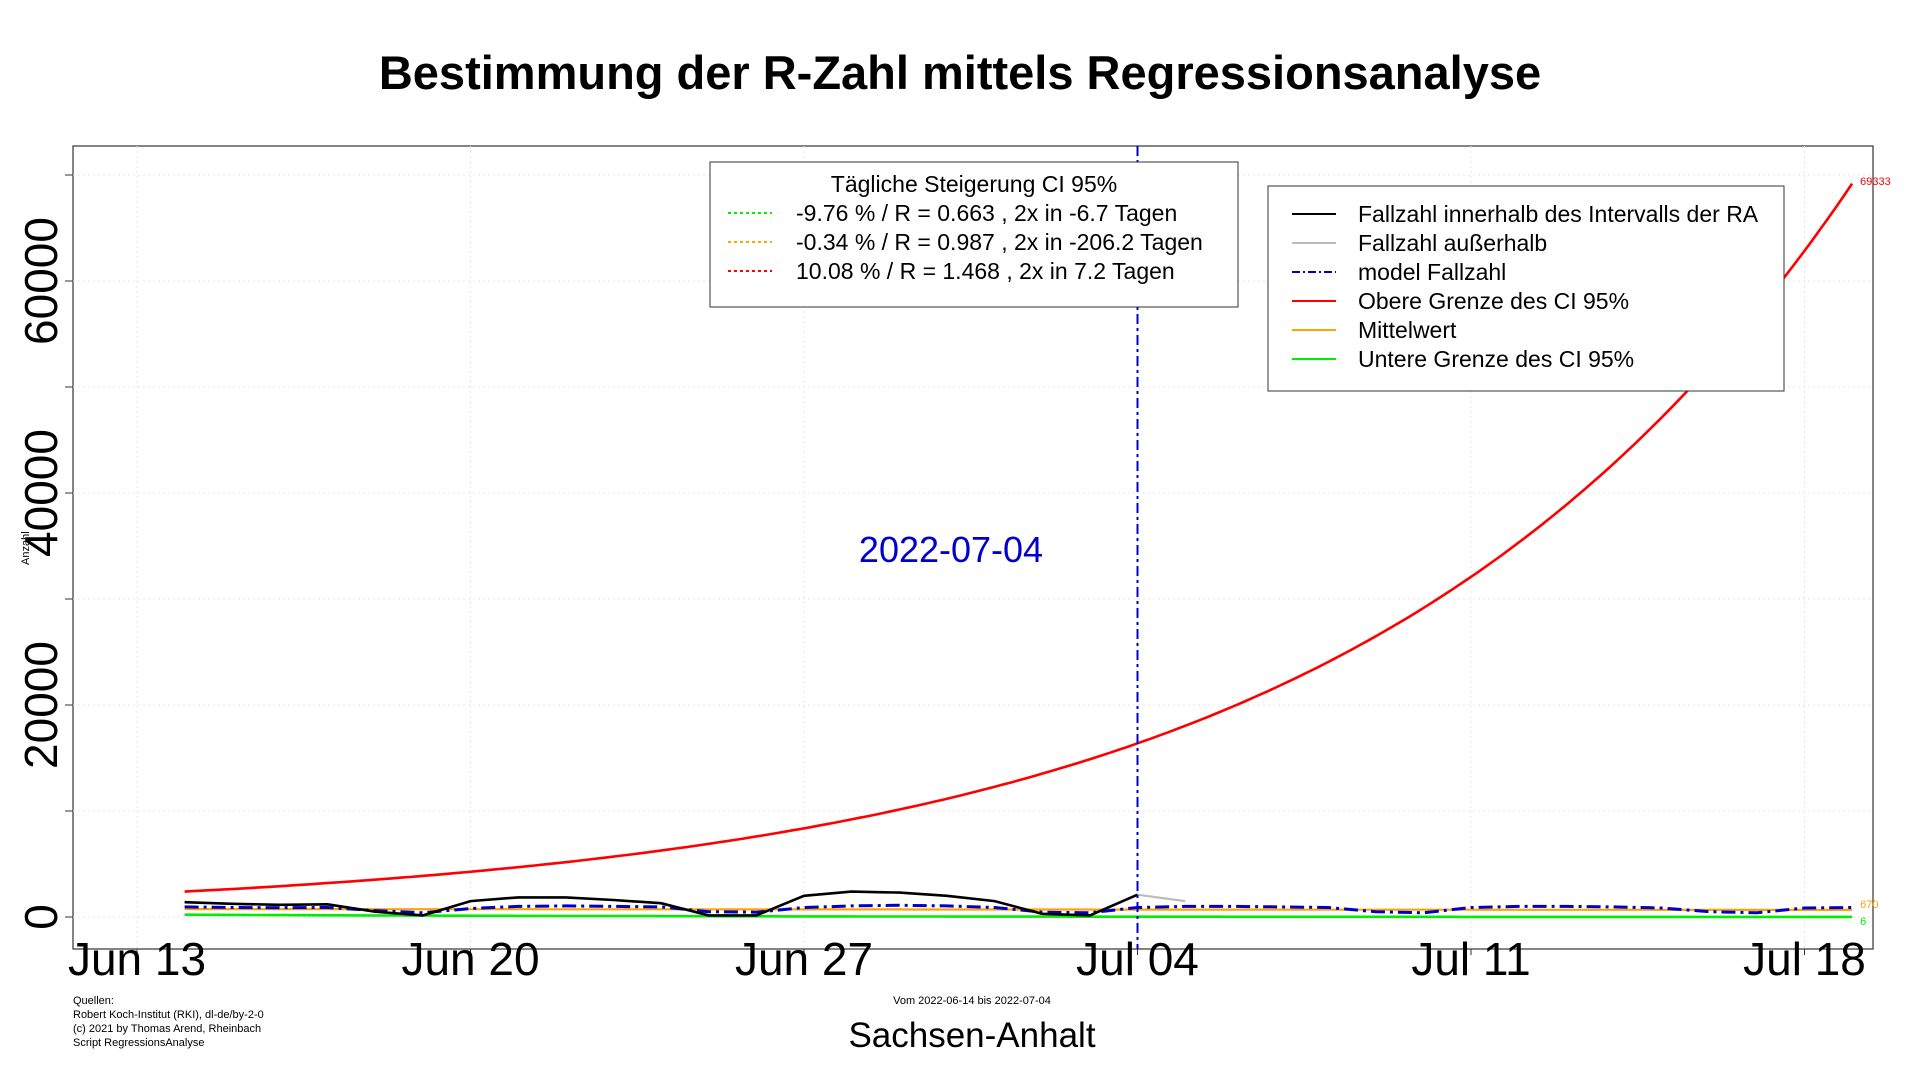 This screenshot has width=1920, height=1080. What do you see at coordinates (951, 549) in the screenshot?
I see `date-marker-label: 2022-07-04` at bounding box center [951, 549].